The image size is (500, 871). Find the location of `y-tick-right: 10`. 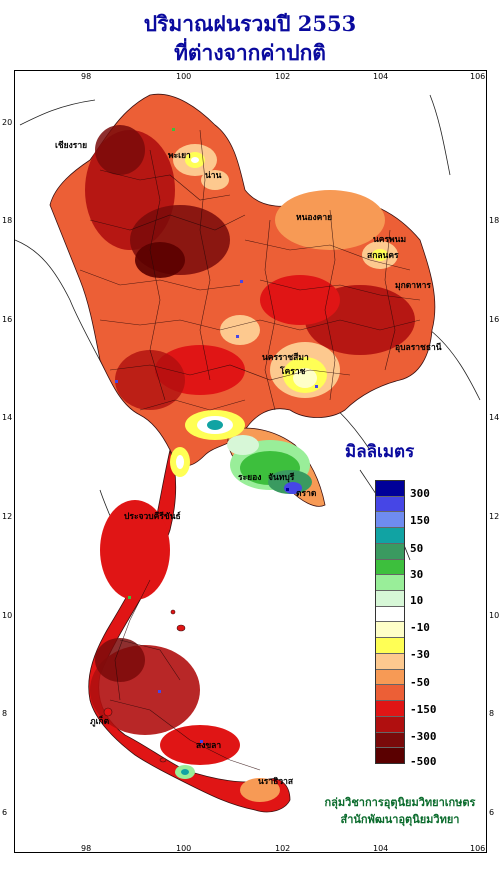

y-tick-right: 10 is located at coordinates (494, 615).